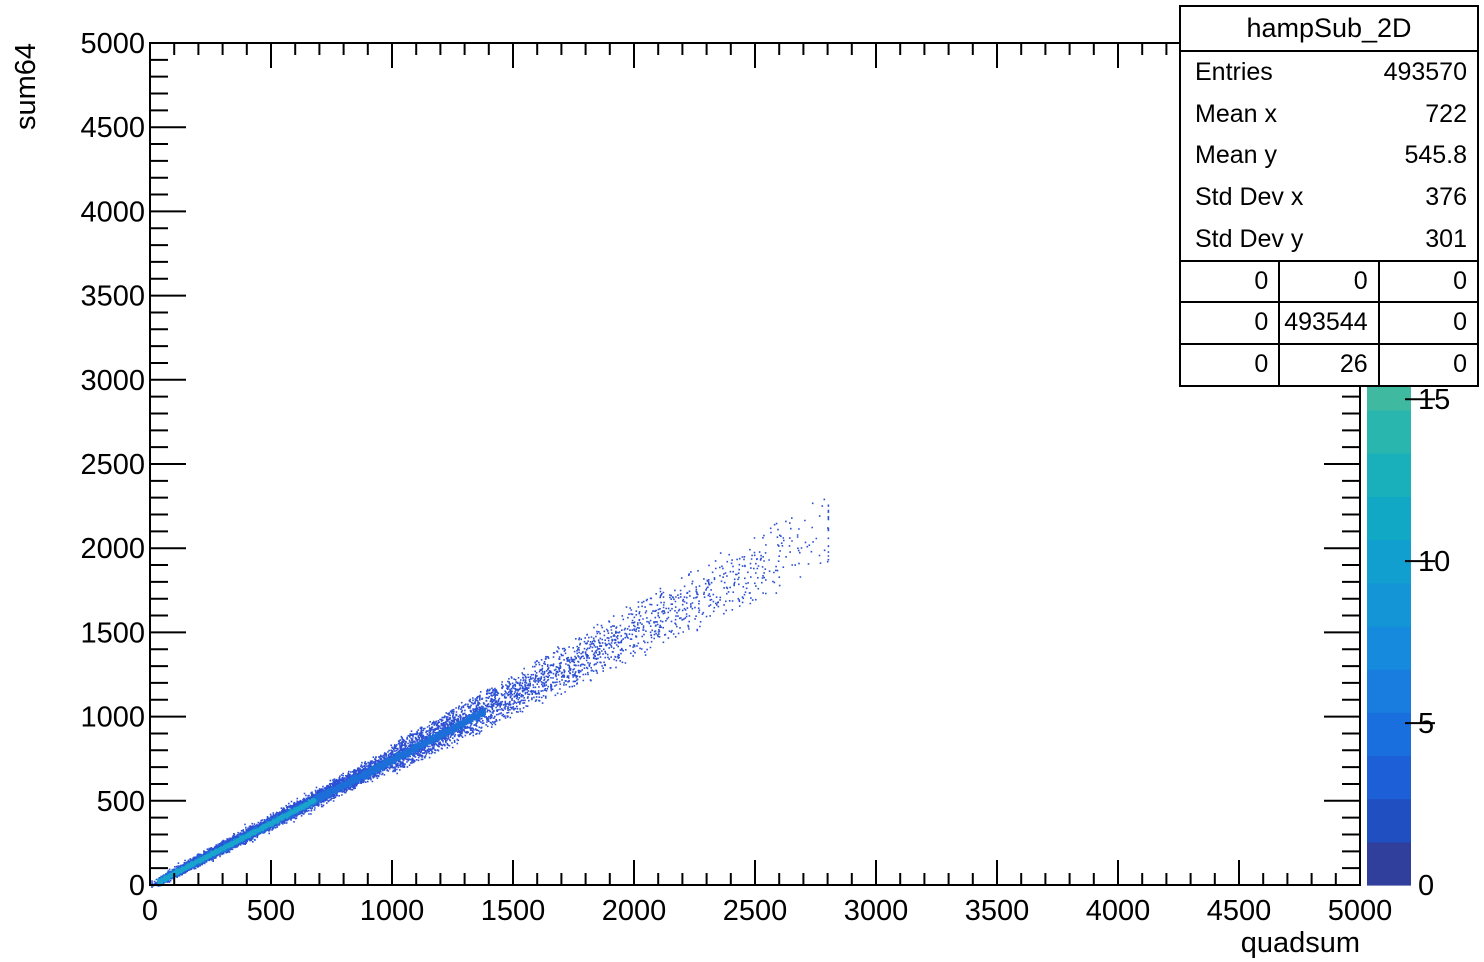  Describe the element at coordinates (755, 911) in the screenshot. I see `x-tick-label: 2500` at that location.